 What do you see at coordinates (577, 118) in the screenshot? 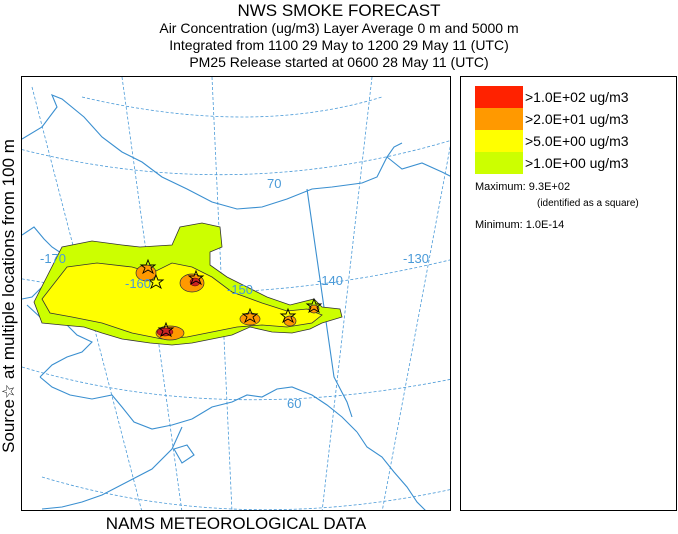
I see `legend-label-2: >2.0E+01 ug/m3` at bounding box center [577, 118].